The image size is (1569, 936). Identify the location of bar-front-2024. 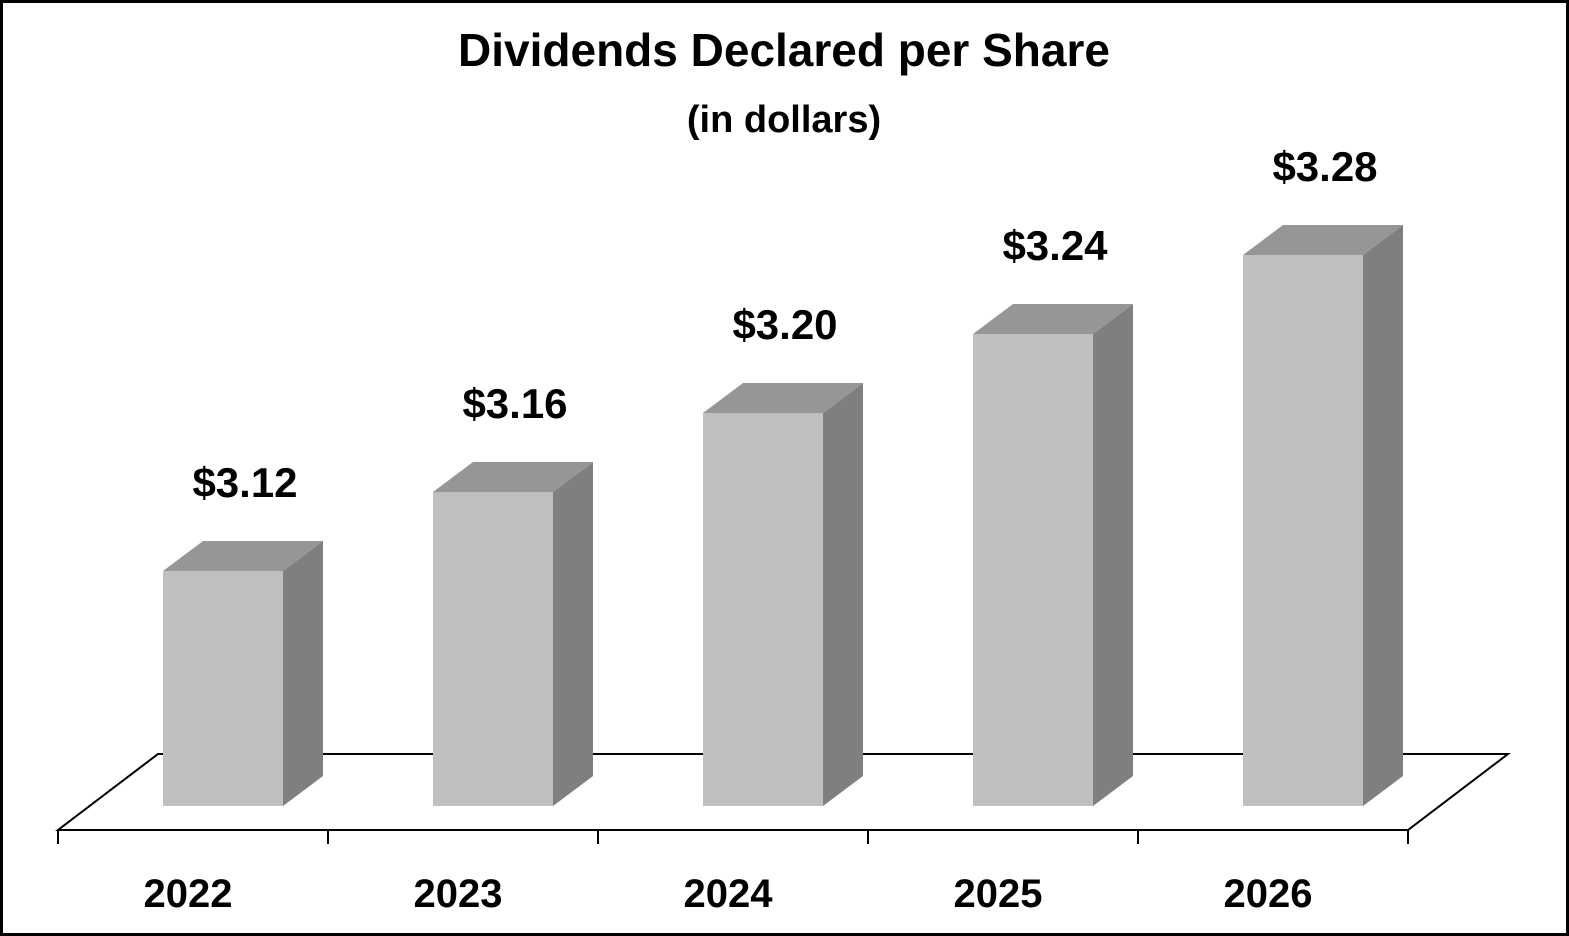
(763, 609).